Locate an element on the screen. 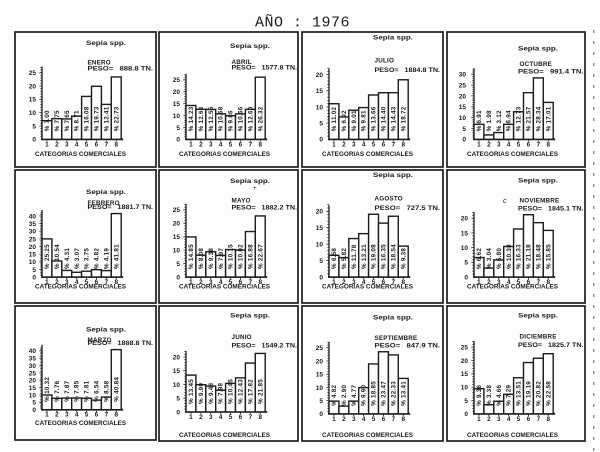 This screenshot has height=452, width=600. svg-text: % 7.29 is located at coordinates (509, 394).